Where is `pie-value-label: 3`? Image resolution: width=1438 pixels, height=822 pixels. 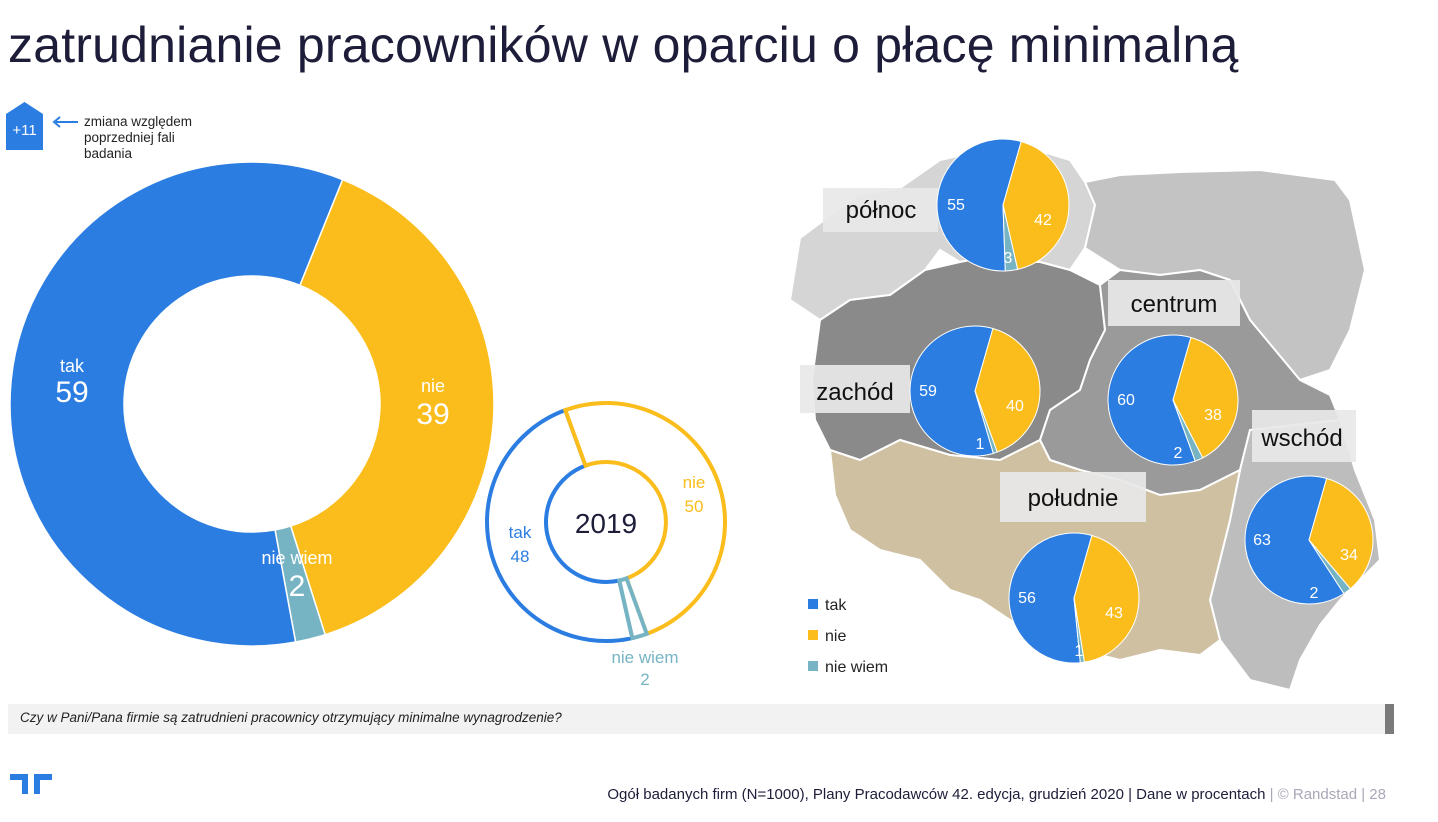 pie-value-label: 3 is located at coordinates (1008, 258).